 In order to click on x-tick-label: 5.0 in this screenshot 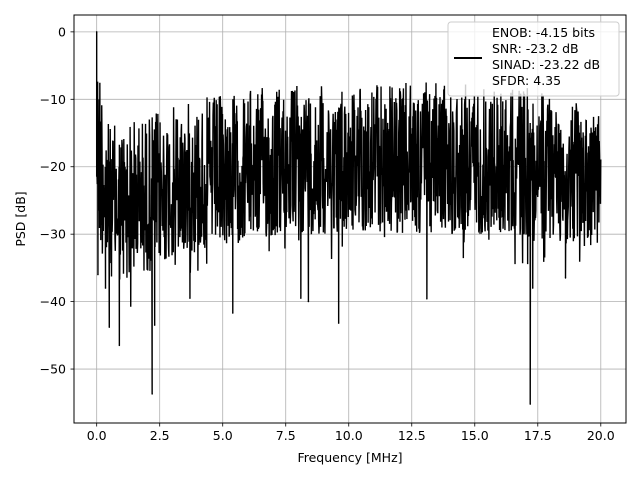, I will do `click(223, 435)`.